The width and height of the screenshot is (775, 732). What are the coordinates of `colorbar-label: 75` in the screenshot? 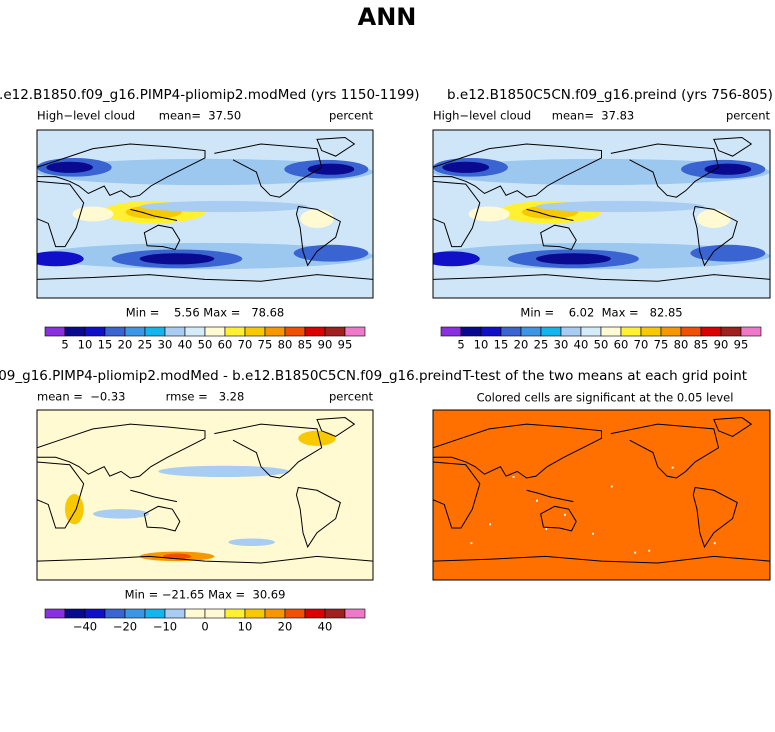 It's located at (265, 345).